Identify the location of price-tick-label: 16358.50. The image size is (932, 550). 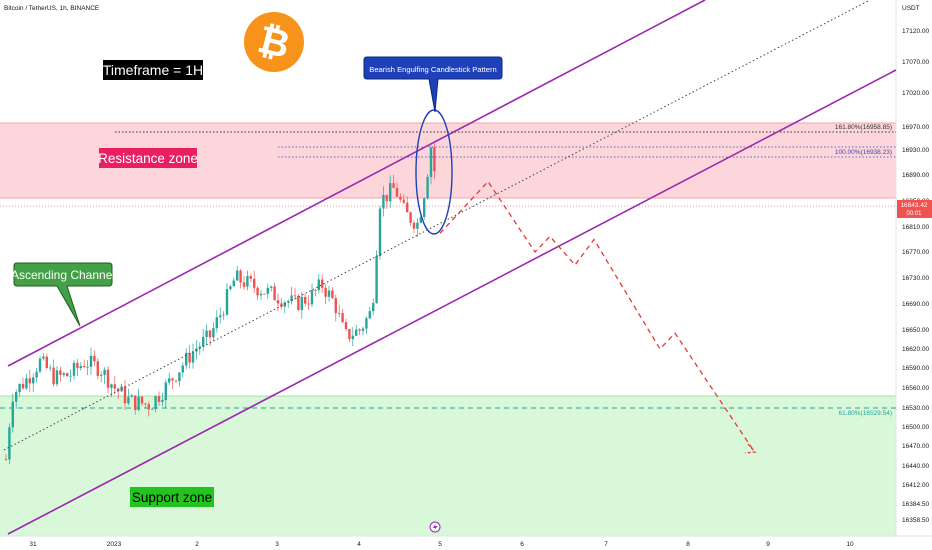
(915, 520).